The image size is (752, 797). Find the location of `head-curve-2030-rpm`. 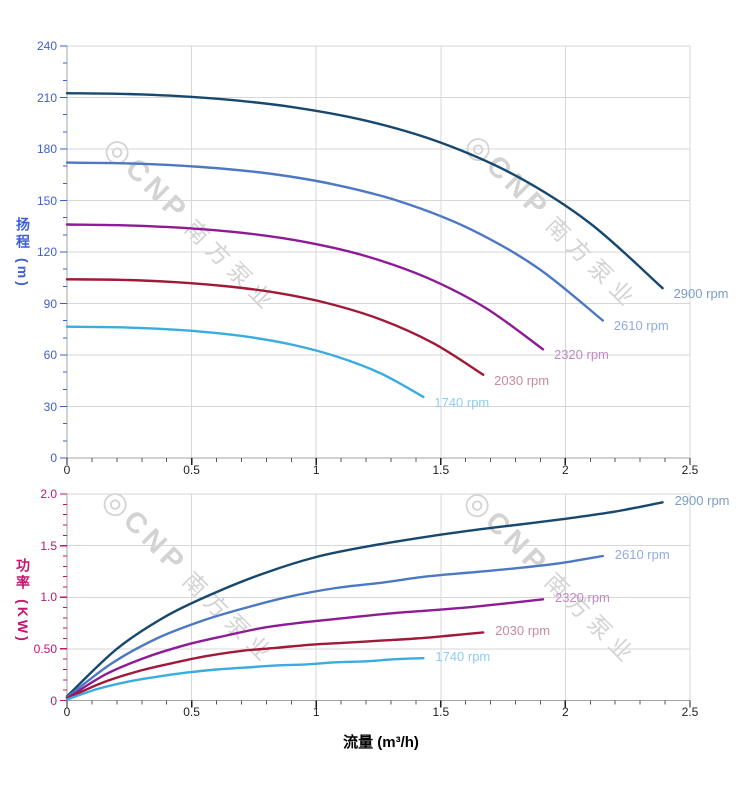

head-curve-2030-rpm is located at coordinates (275, 327).